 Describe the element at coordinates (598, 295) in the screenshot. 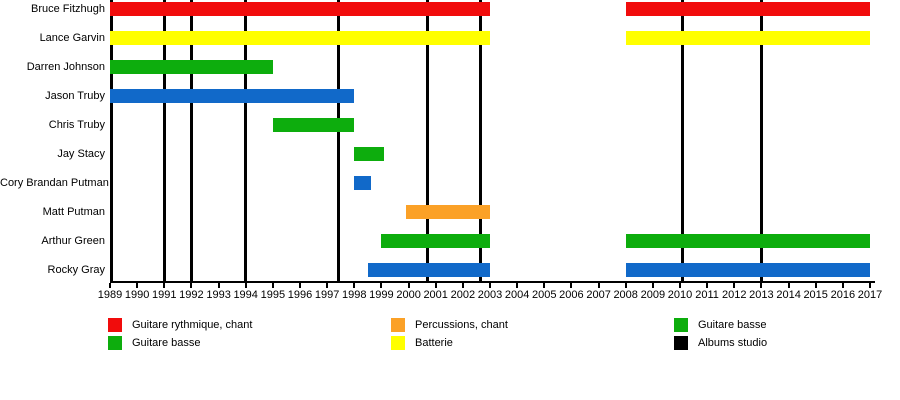

I see `x-axis-year-label: 2007` at that location.